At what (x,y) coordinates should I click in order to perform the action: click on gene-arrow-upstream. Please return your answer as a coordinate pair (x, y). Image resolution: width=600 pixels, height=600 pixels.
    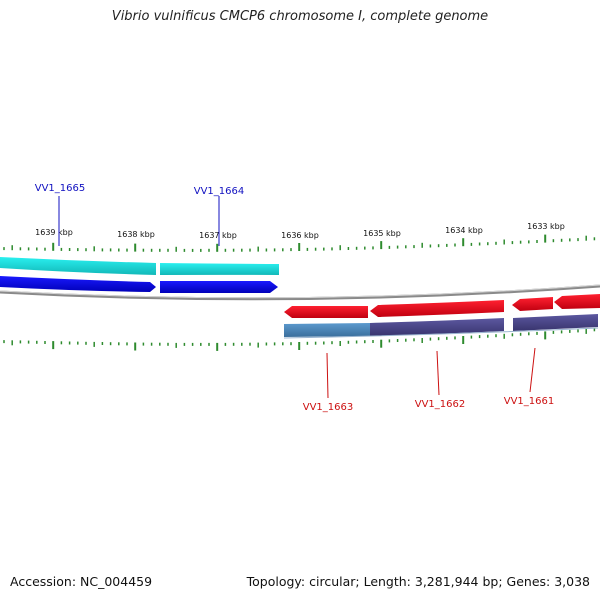
    Looking at the image, I should click on (577, 301).